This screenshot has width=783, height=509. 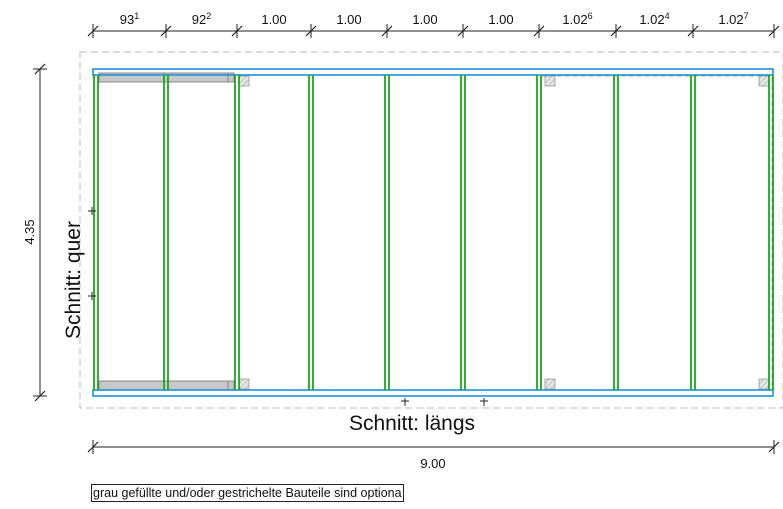 What do you see at coordinates (444, 402) in the screenshot?
I see `section-long-marker` at bounding box center [444, 402].